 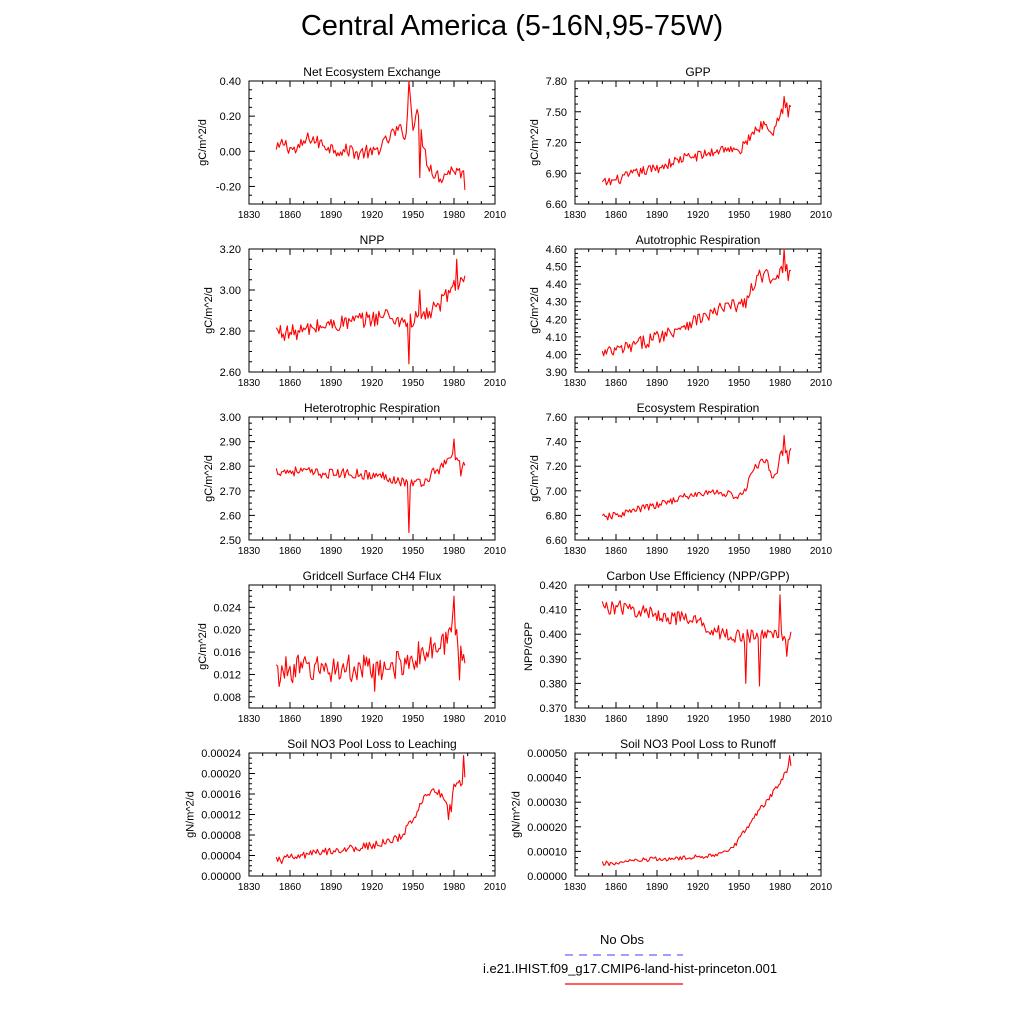 I want to click on y-tick-label: 0.012, so click(x=227, y=675).